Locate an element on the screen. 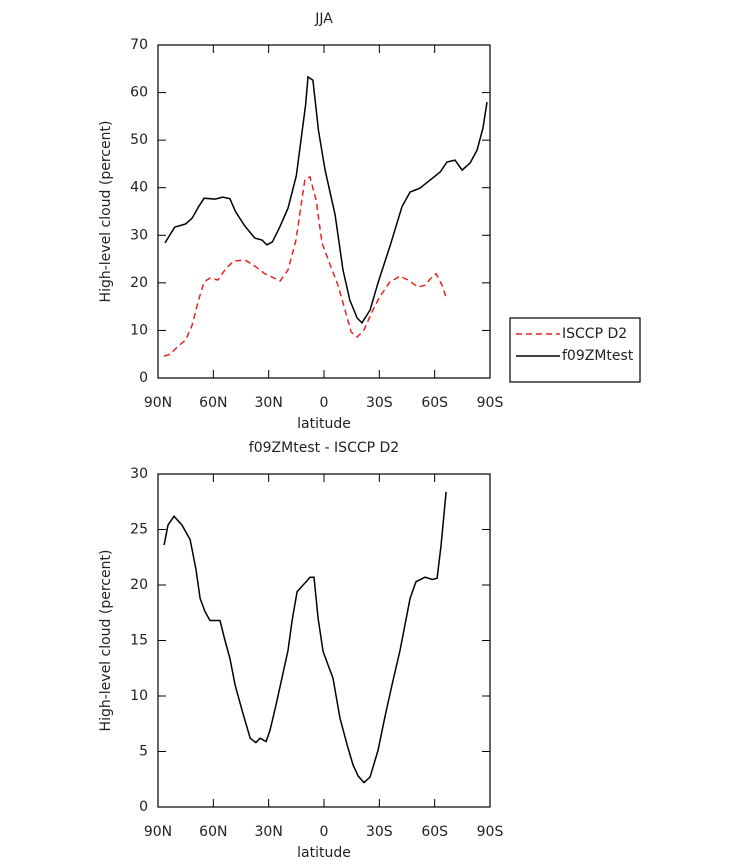 Image resolution: width=733 pixels, height=866 pixels. legend-label: ISCCP D2 is located at coordinates (594, 334).